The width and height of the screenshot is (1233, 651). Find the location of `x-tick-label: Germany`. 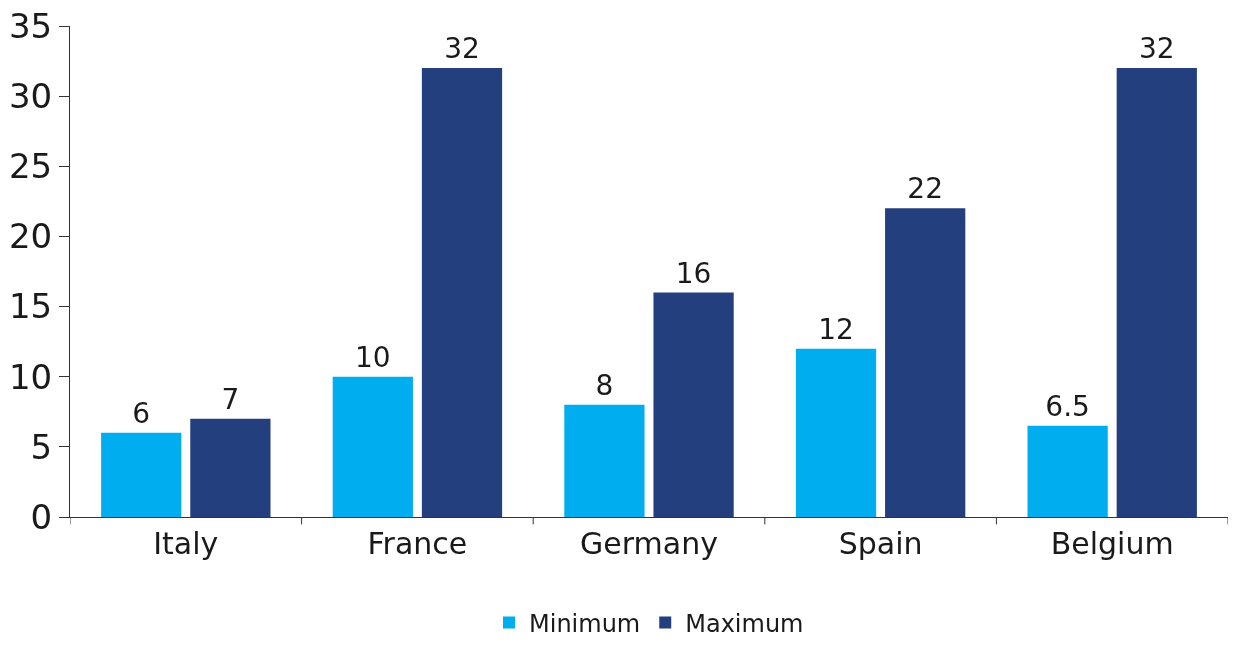

x-tick-label: Germany is located at coordinates (649, 543).